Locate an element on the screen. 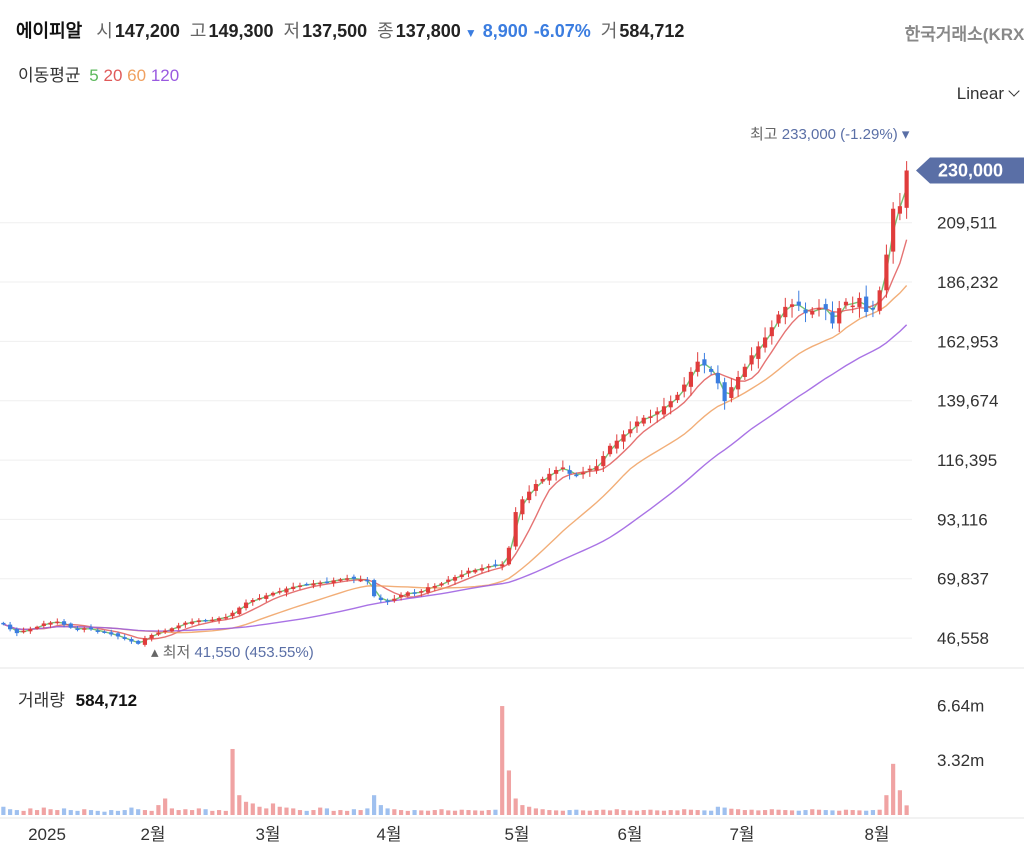 Image resolution: width=1024 pixels, height=858 pixels. x-tick-label: 7월 is located at coordinates (741, 834).